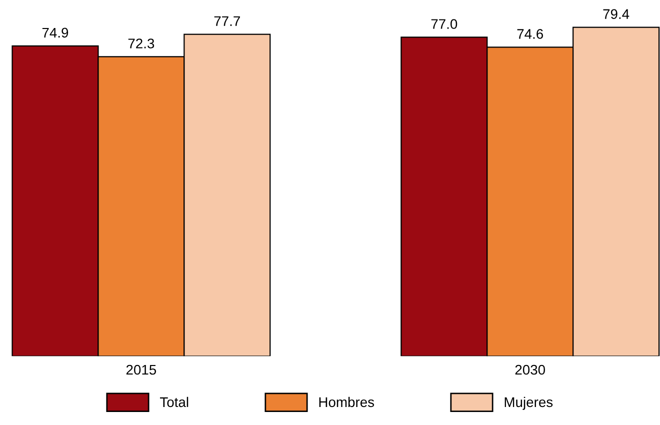 This screenshot has width=660, height=425. I want to click on data-label: 77.0, so click(444, 24).